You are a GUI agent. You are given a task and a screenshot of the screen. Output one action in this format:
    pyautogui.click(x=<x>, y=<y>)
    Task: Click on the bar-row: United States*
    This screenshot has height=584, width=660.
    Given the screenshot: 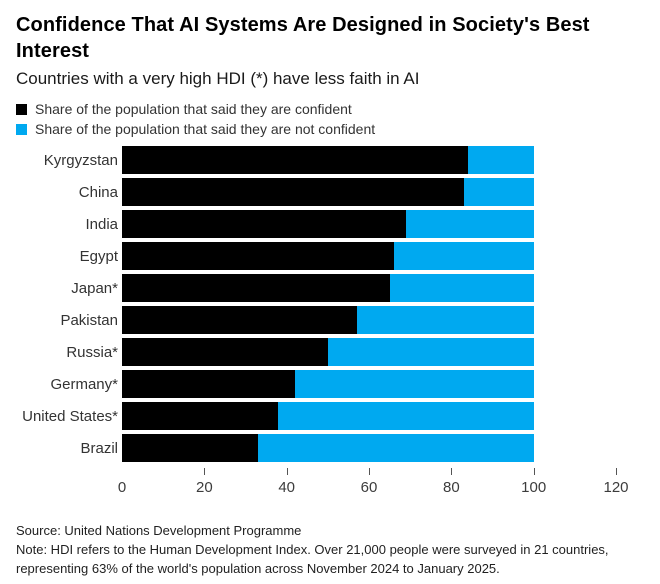 What is the action you would take?
    pyautogui.click(x=330, y=416)
    